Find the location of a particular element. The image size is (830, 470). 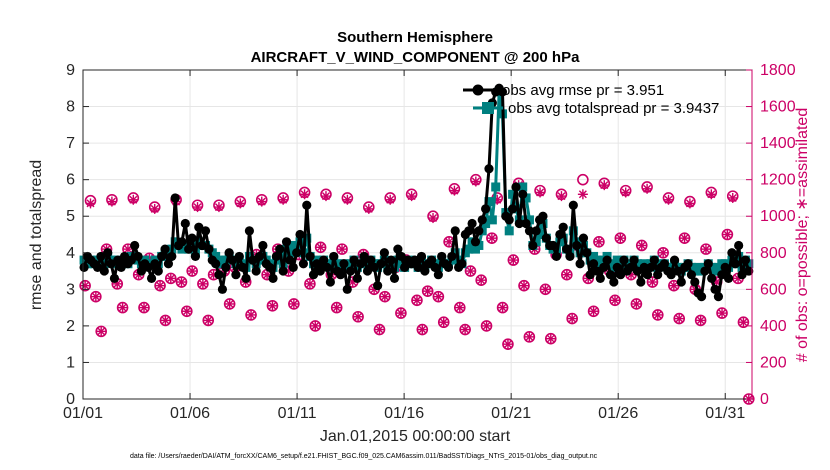

x-tick-label: 01/26 is located at coordinates (618, 413).